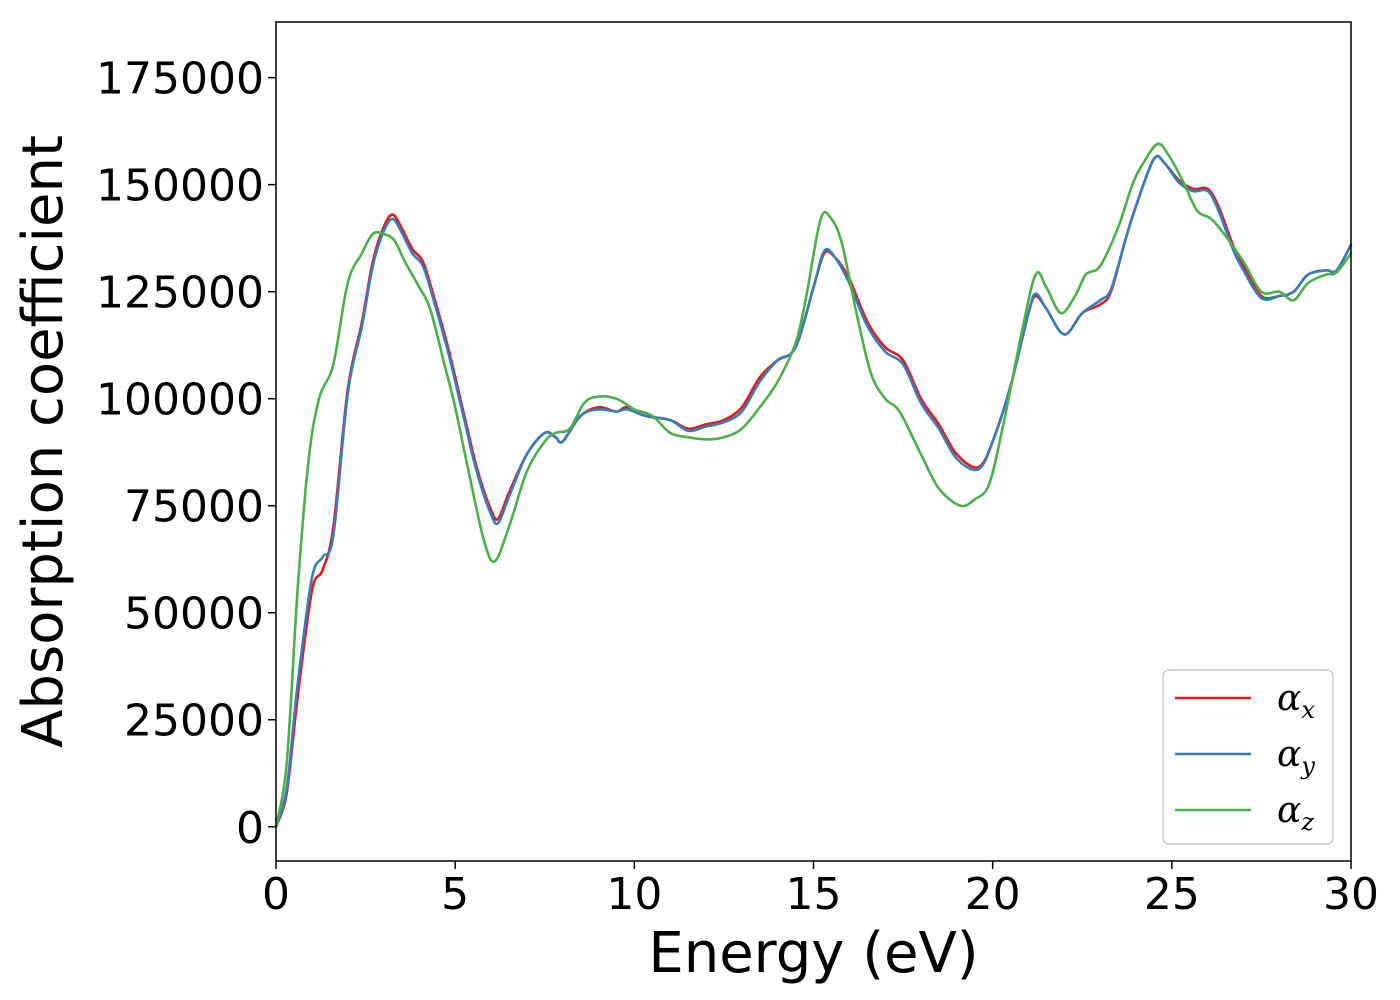 The height and width of the screenshot is (1000, 1400). What do you see at coordinates (194, 614) in the screenshot?
I see `y-tick-label: 50000` at bounding box center [194, 614].